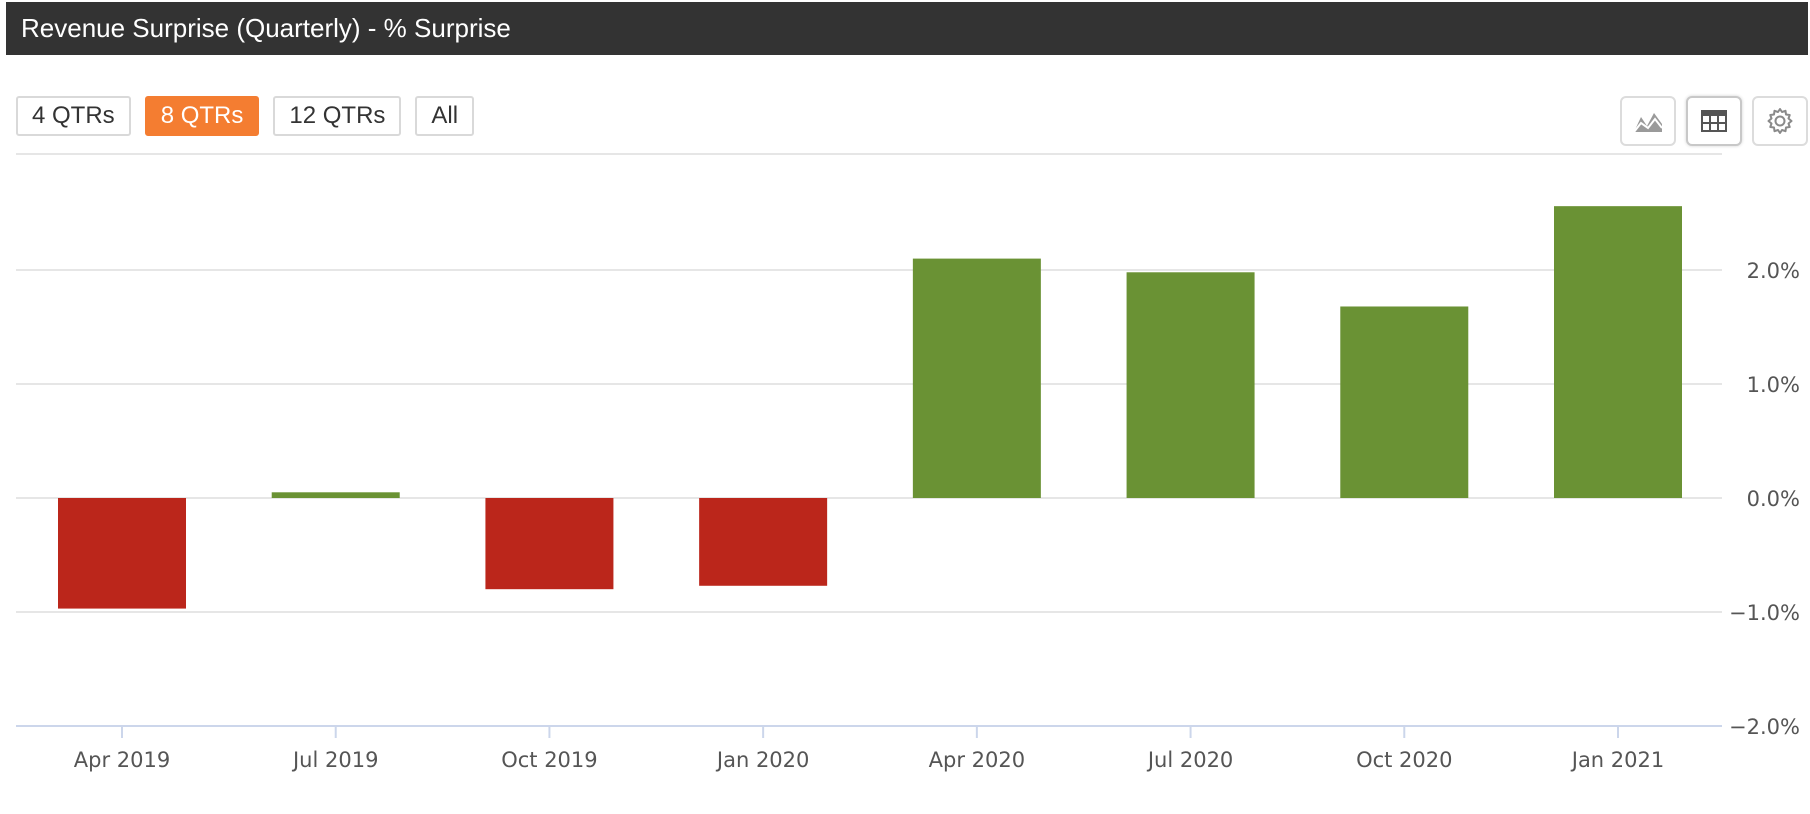  I want to click on x-tick-label: Oct 2019, so click(549, 760).